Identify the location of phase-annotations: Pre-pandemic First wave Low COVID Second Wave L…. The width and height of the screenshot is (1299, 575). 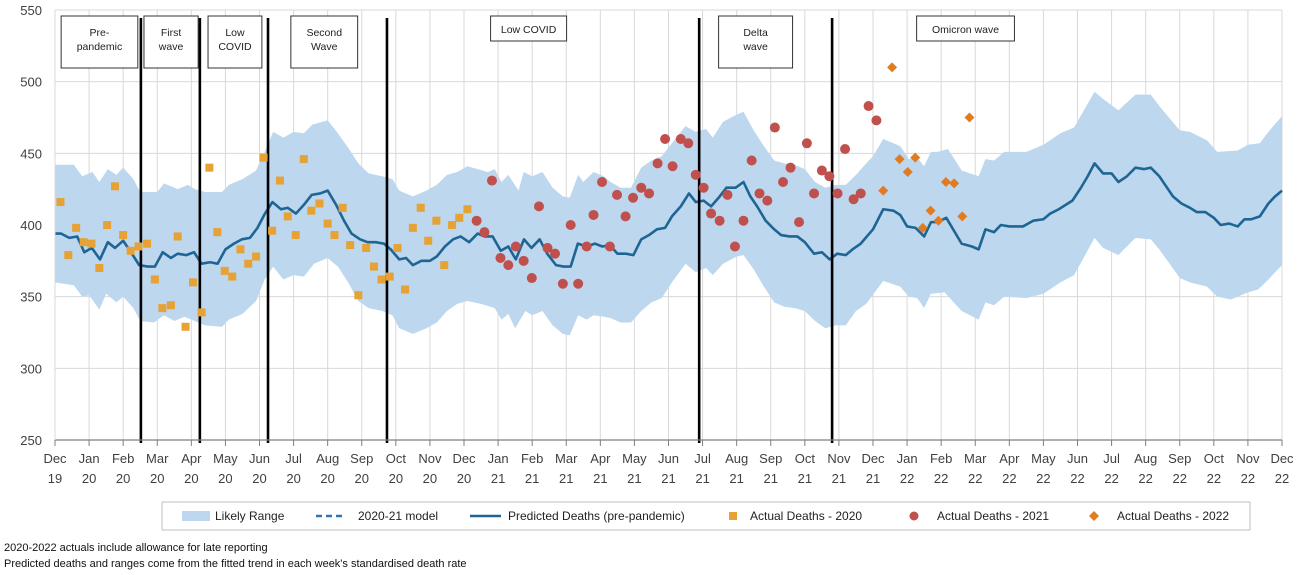
(537, 42).